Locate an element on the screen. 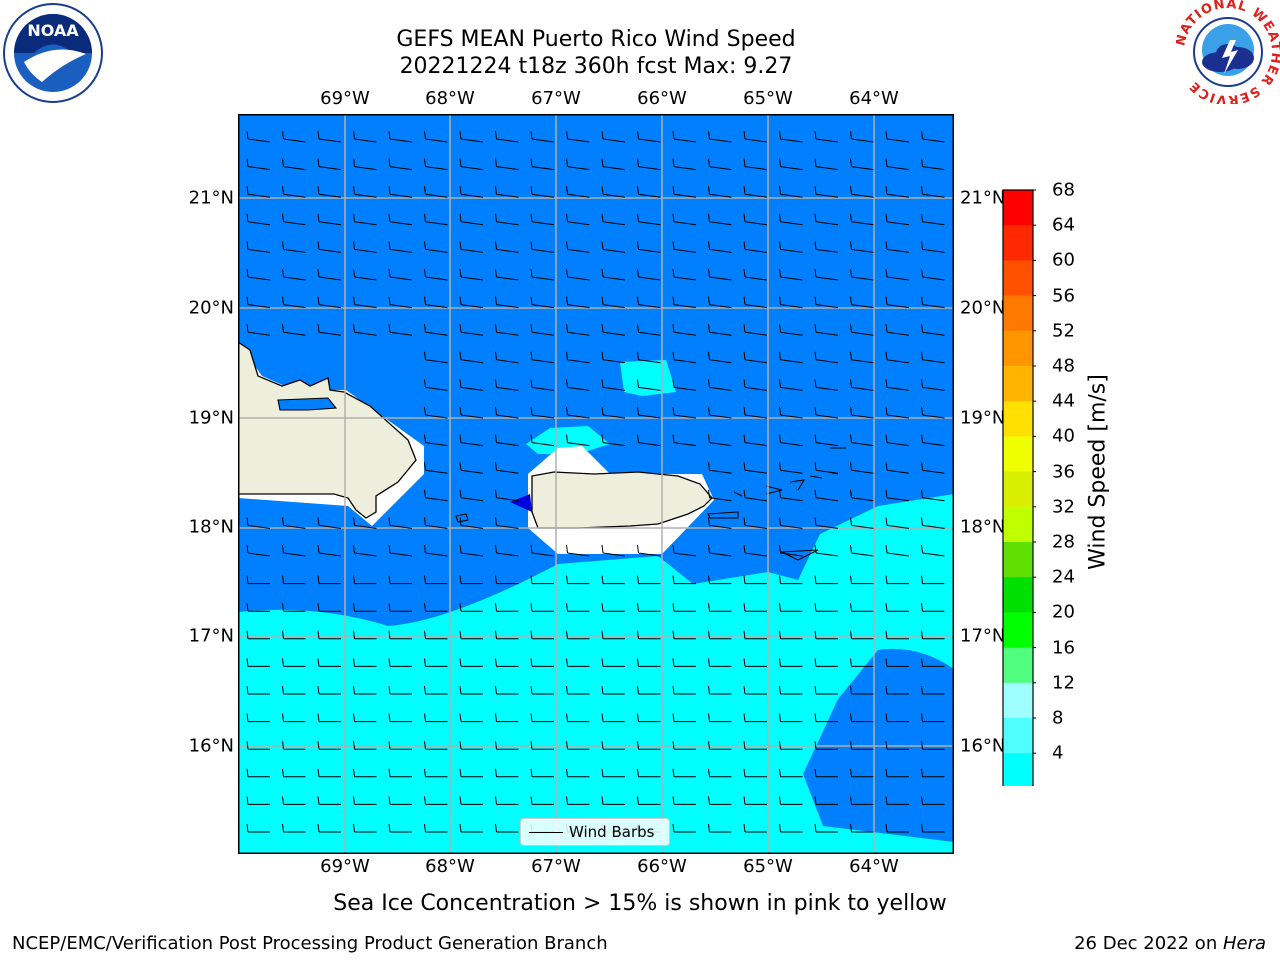  ocean-min-patch is located at coordinates (521, 503).